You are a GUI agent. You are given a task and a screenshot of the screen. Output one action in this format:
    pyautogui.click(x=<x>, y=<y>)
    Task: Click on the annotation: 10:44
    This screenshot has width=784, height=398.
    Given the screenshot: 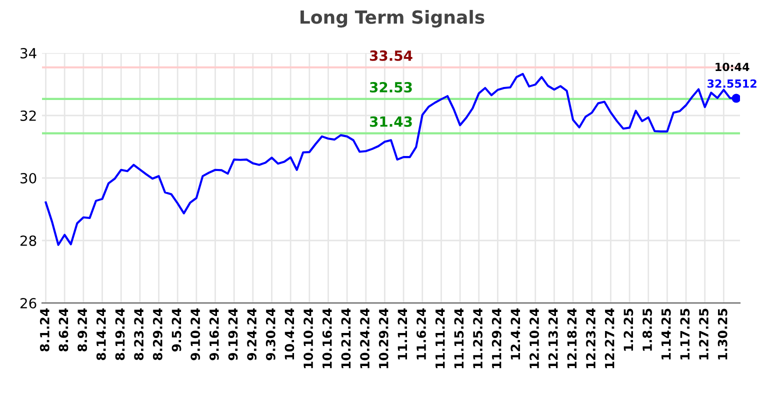 What is the action you would take?
    pyautogui.click(x=733, y=67)
    